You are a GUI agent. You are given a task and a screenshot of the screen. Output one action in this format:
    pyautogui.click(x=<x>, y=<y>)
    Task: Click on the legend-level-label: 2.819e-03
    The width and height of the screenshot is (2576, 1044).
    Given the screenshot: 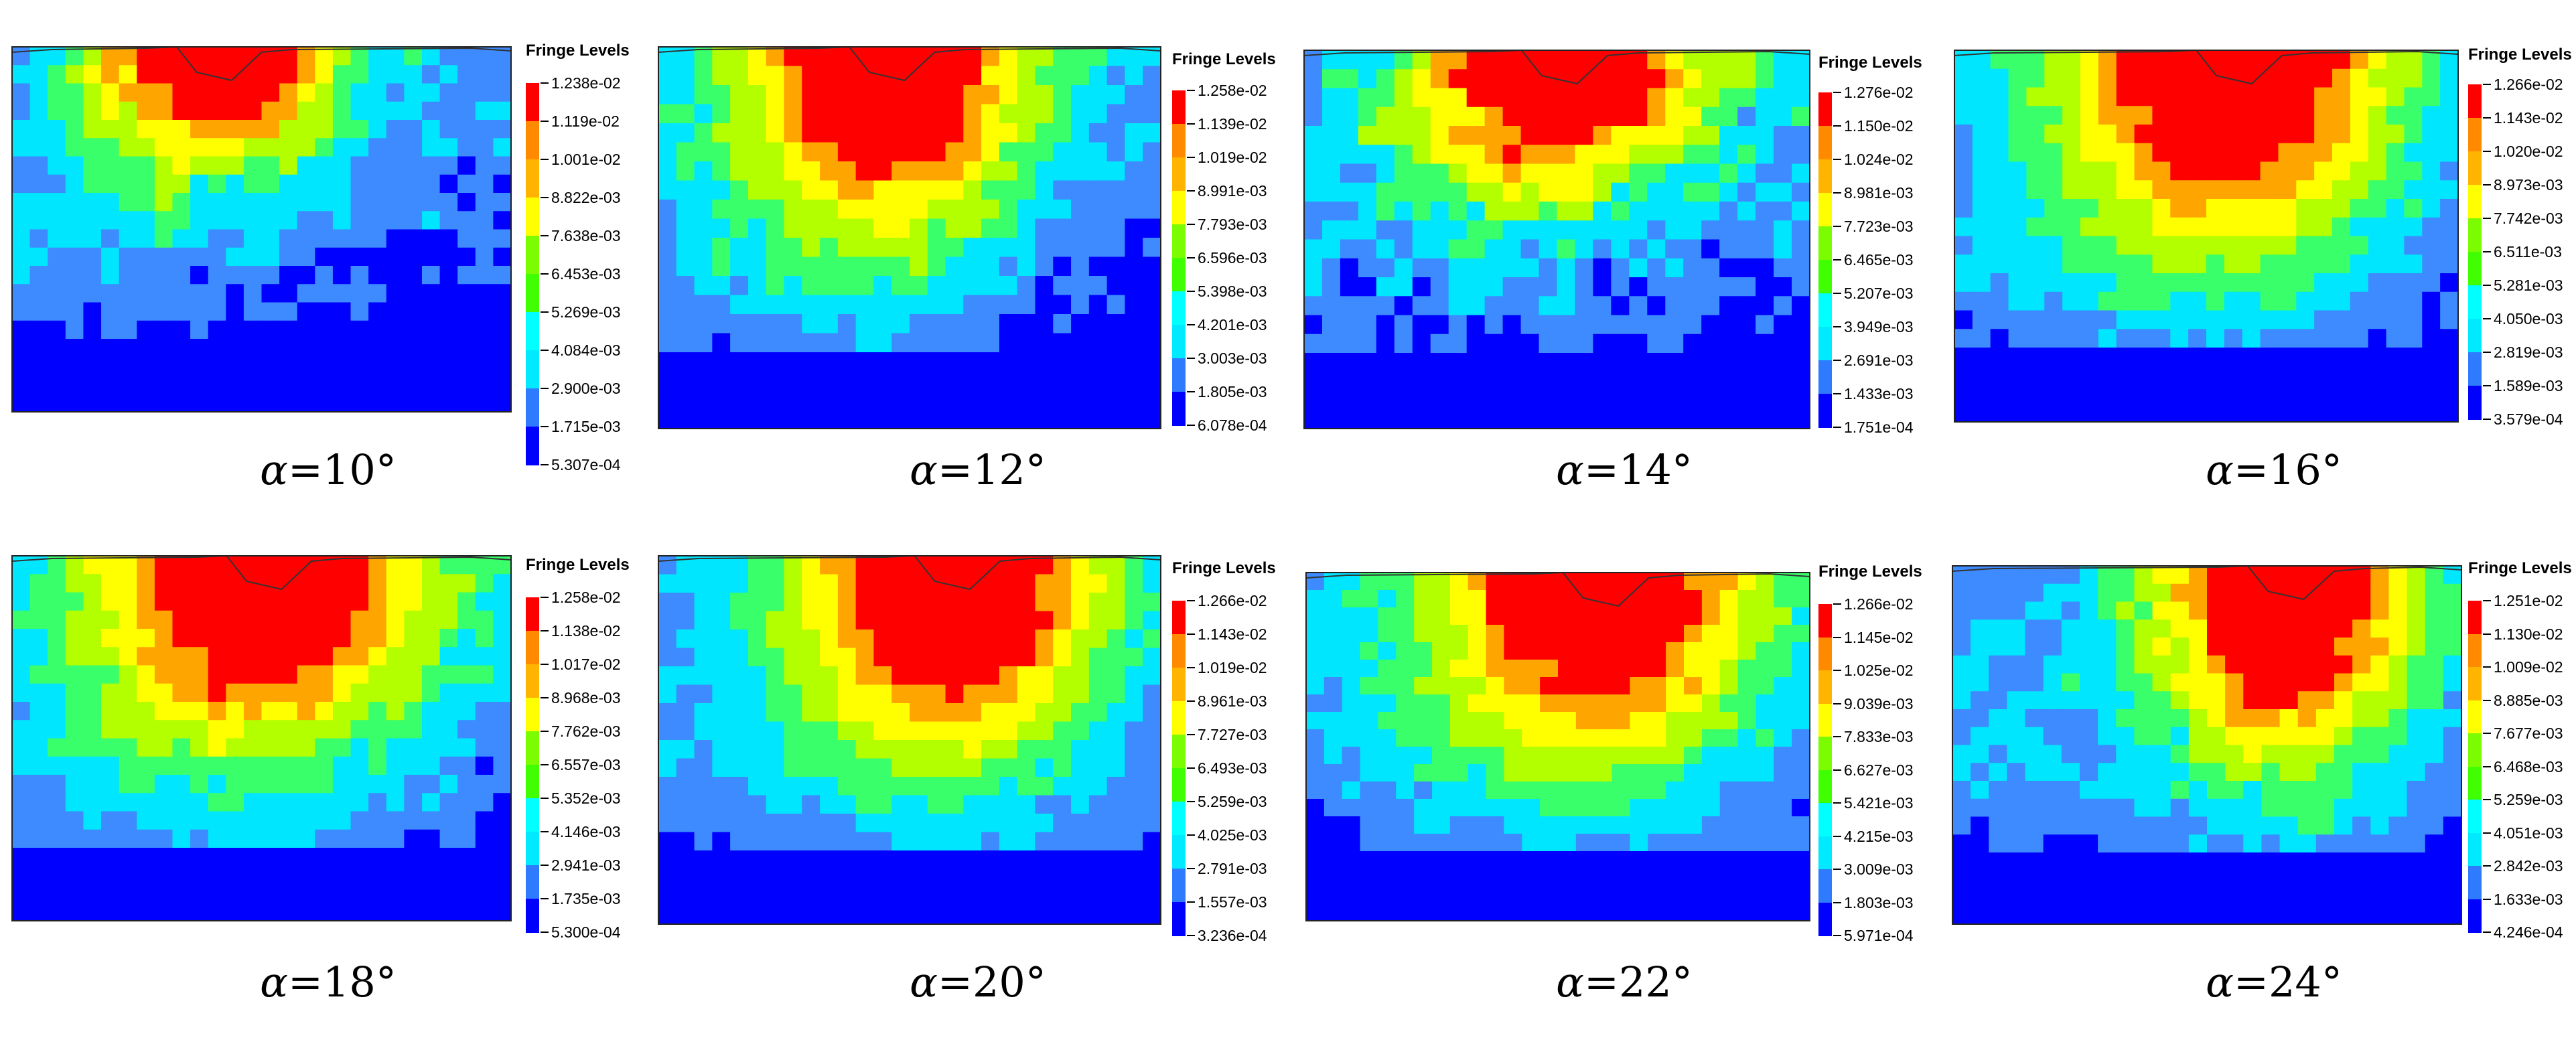 What is the action you would take?
    pyautogui.click(x=2528, y=353)
    